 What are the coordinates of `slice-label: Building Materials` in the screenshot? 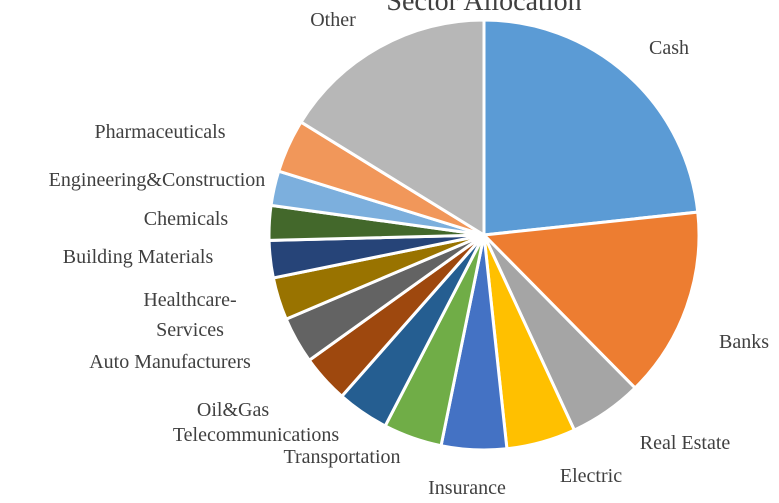 It's located at (138, 257).